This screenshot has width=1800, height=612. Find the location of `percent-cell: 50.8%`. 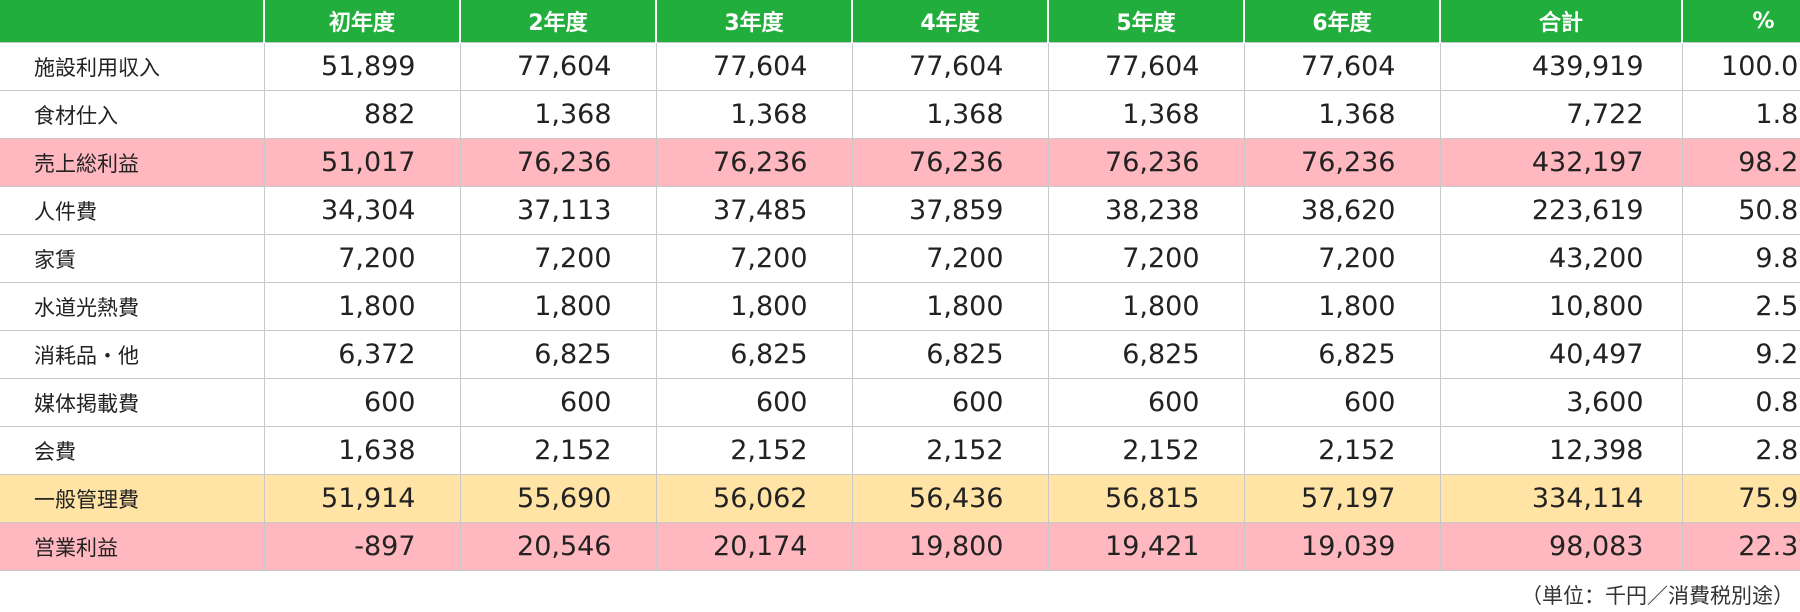

percent-cell: 50.8% is located at coordinates (1740, 210).